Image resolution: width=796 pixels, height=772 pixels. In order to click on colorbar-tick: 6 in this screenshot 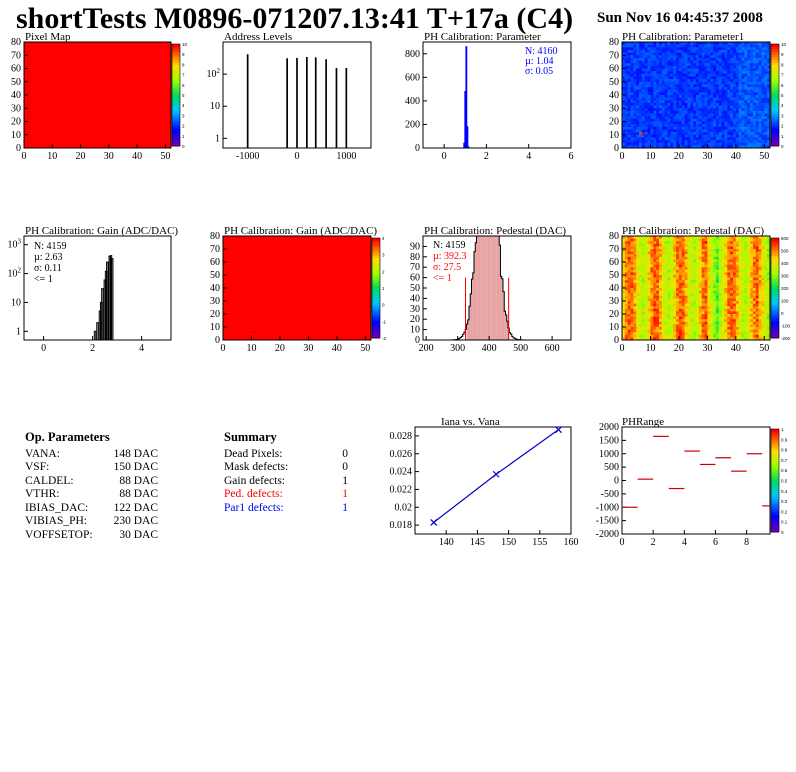, I will do `click(782, 85)`.